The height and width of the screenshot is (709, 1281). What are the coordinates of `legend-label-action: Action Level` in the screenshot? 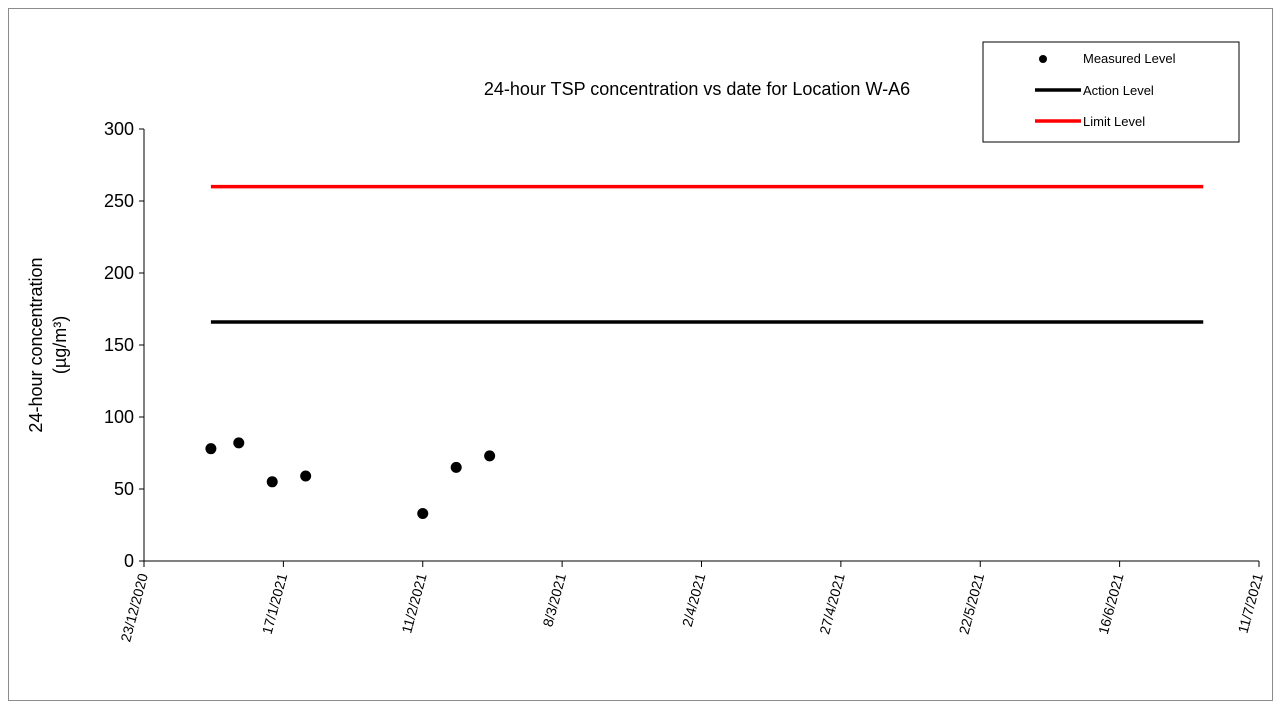 It's located at (1118, 90).